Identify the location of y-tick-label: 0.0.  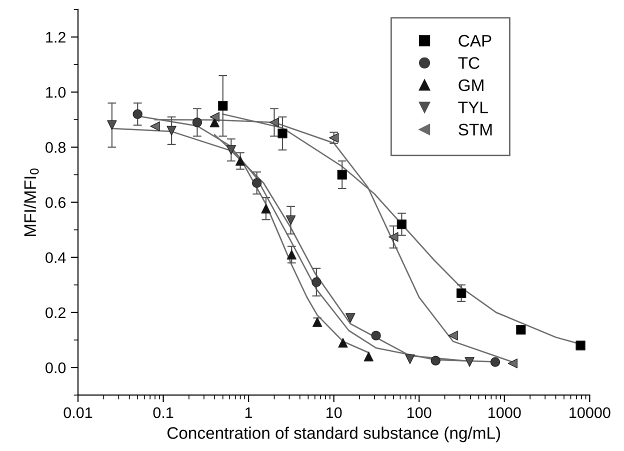
(56, 368).